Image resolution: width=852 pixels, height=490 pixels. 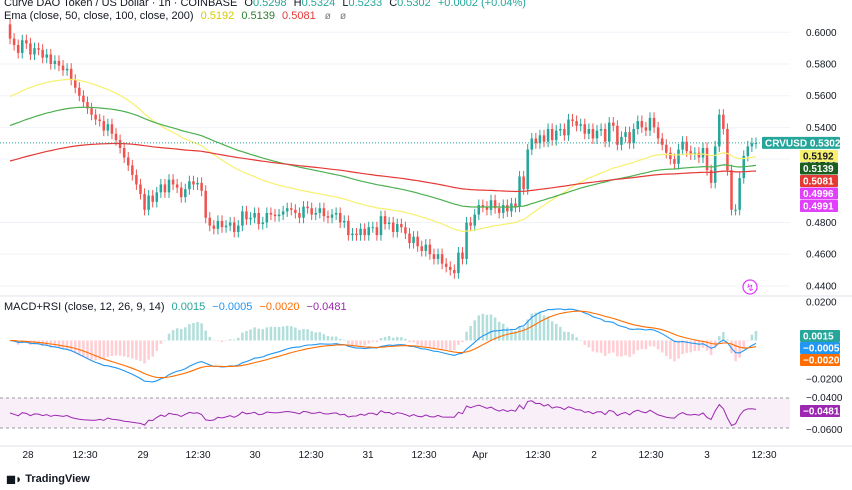 I want to click on macd-tick-label: −0.0200, so click(x=824, y=380).